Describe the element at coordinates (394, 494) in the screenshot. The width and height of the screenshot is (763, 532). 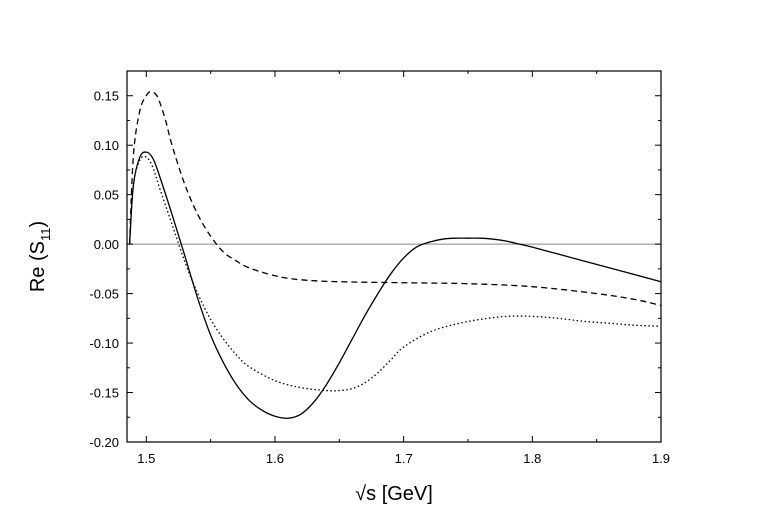
I see `x-axis-title: √s [GeV]` at that location.